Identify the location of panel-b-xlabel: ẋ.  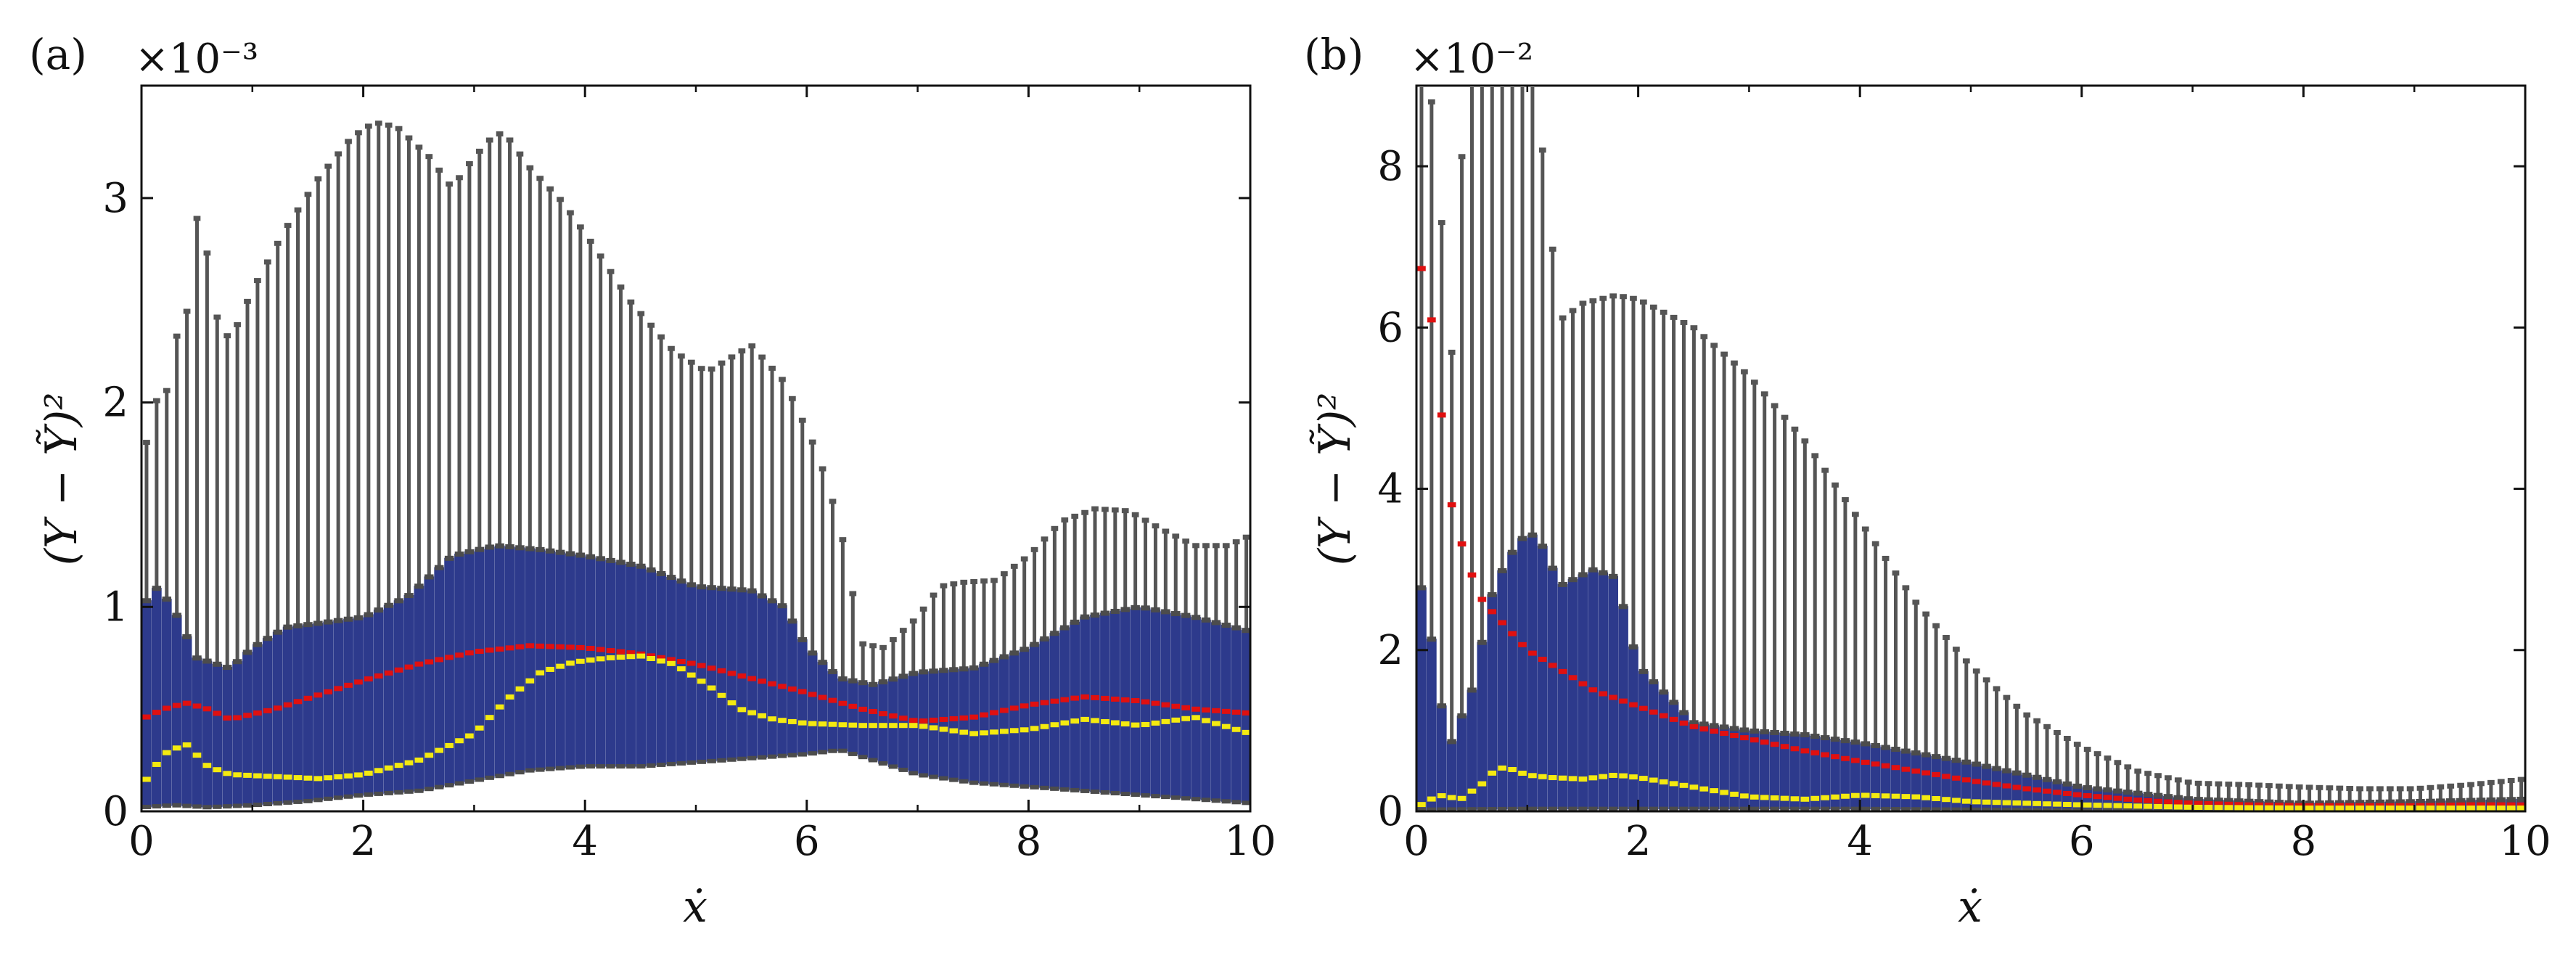
(1970, 907).